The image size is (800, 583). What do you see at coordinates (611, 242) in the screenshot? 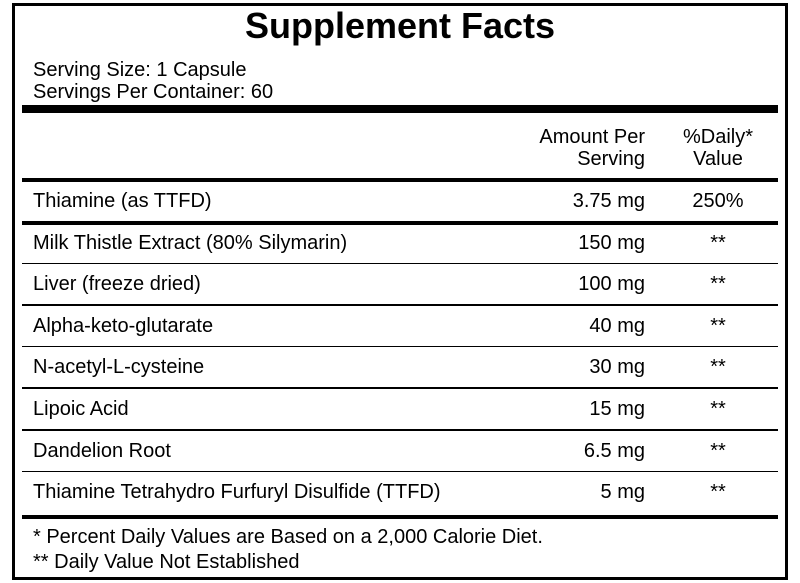
I see `amount: 150 mg` at bounding box center [611, 242].